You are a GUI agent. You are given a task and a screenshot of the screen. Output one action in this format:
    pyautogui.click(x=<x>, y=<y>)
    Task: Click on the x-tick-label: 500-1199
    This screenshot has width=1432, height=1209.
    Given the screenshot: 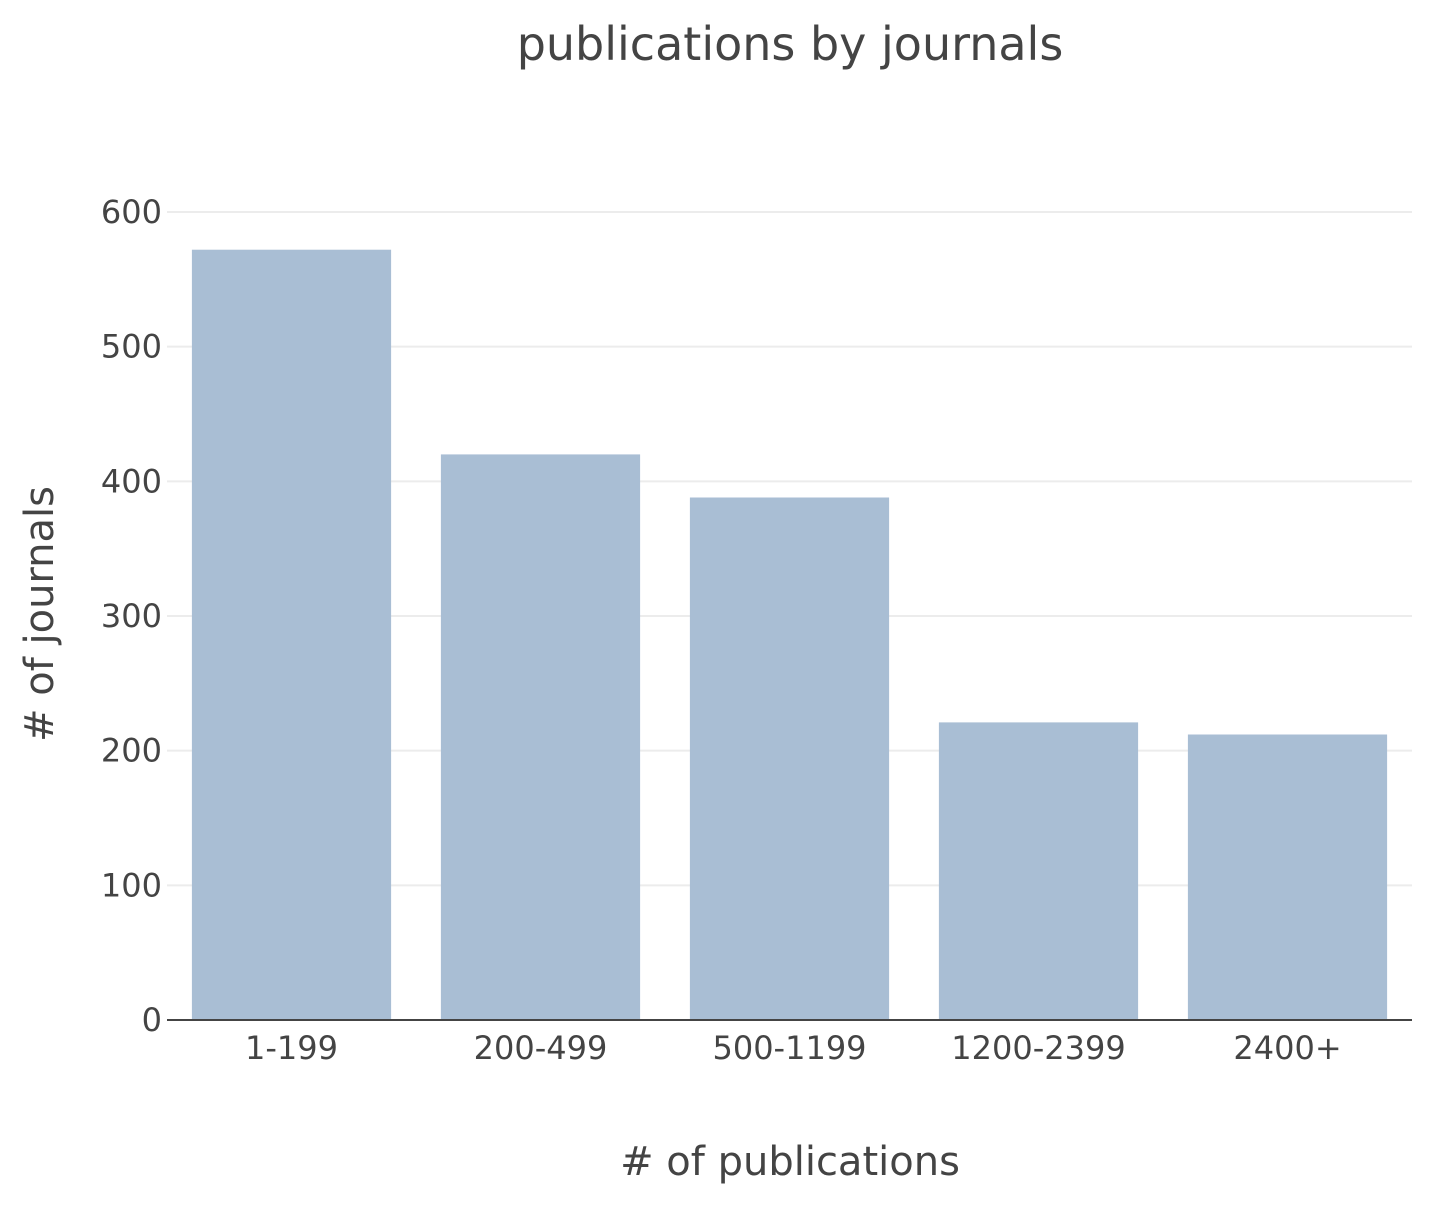 What is the action you would take?
    pyautogui.click(x=789, y=1048)
    